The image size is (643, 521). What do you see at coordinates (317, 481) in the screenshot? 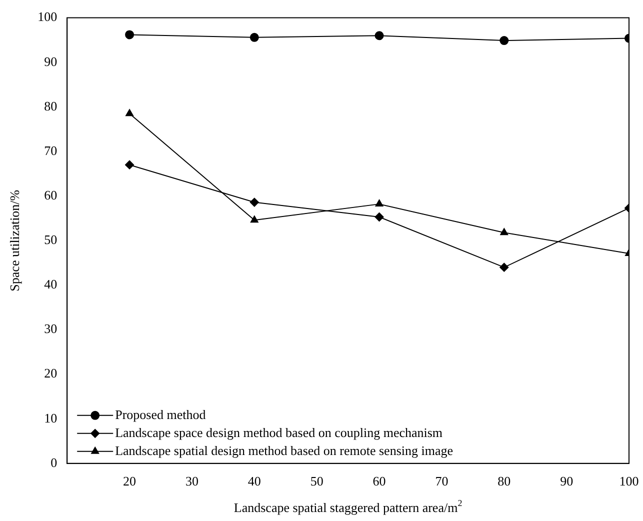
I see `x-tick-label: 50` at bounding box center [317, 481].